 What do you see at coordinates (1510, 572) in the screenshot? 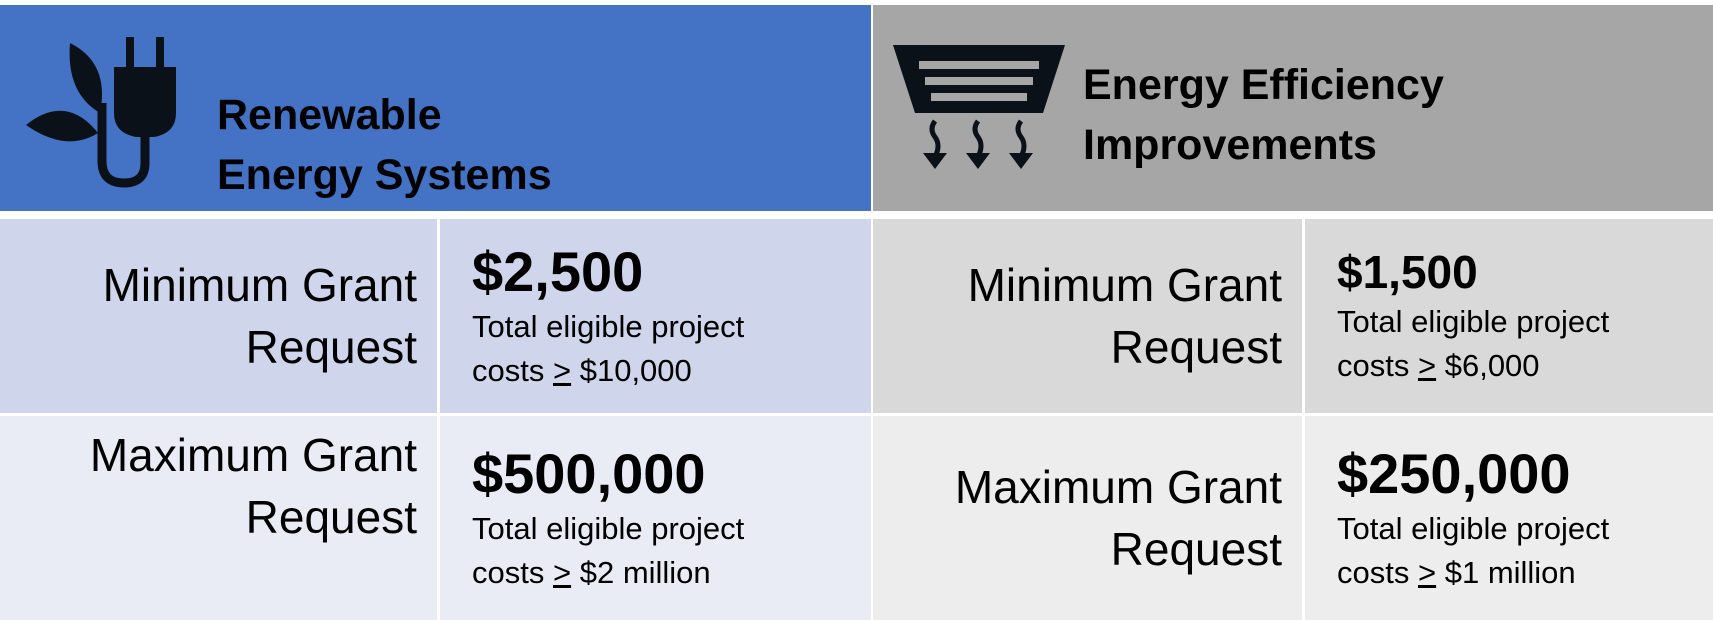
I see `note-value: $1 million` at bounding box center [1510, 572].